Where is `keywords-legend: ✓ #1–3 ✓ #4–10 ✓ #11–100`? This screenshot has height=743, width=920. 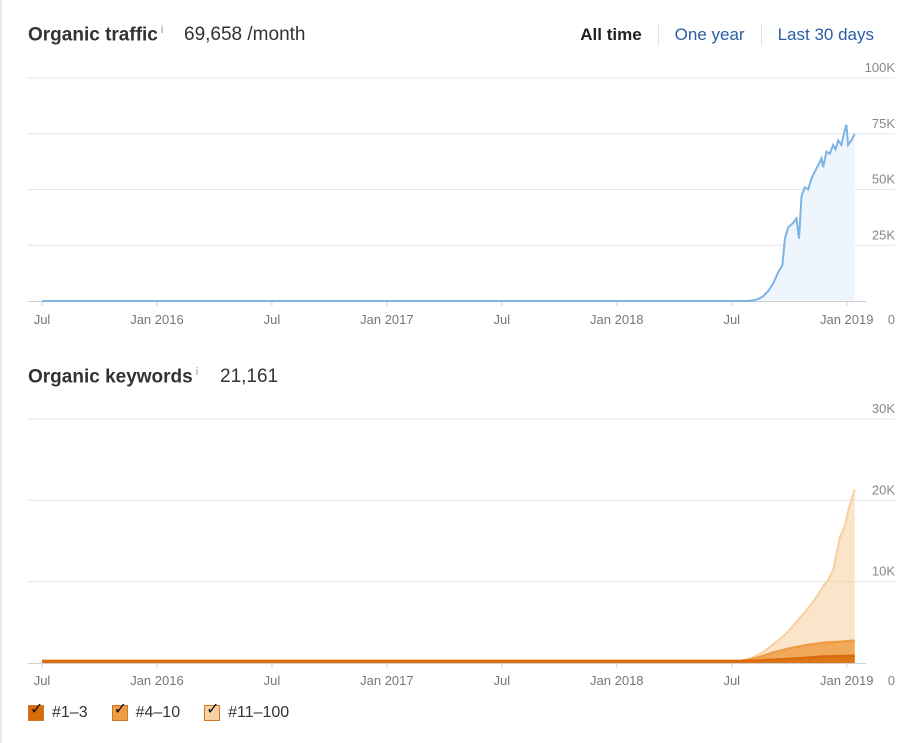 keywords-legend: ✓ #1–3 ✓ #4–10 ✓ #11–100 is located at coordinates (170, 711).